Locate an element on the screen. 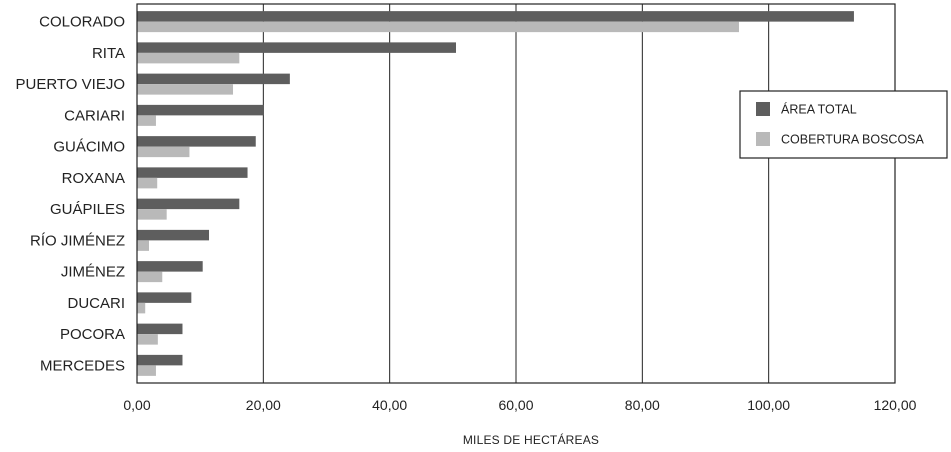 This screenshot has width=951, height=452. bar-cobertura-boscosa-guacimo is located at coordinates (163, 152).